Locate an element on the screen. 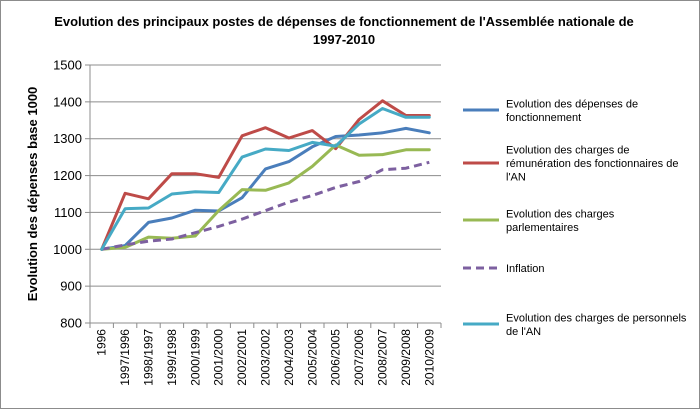 The width and height of the screenshot is (700, 409). legend-label-5: Evolution des charges de personnels is located at coordinates (596, 318).